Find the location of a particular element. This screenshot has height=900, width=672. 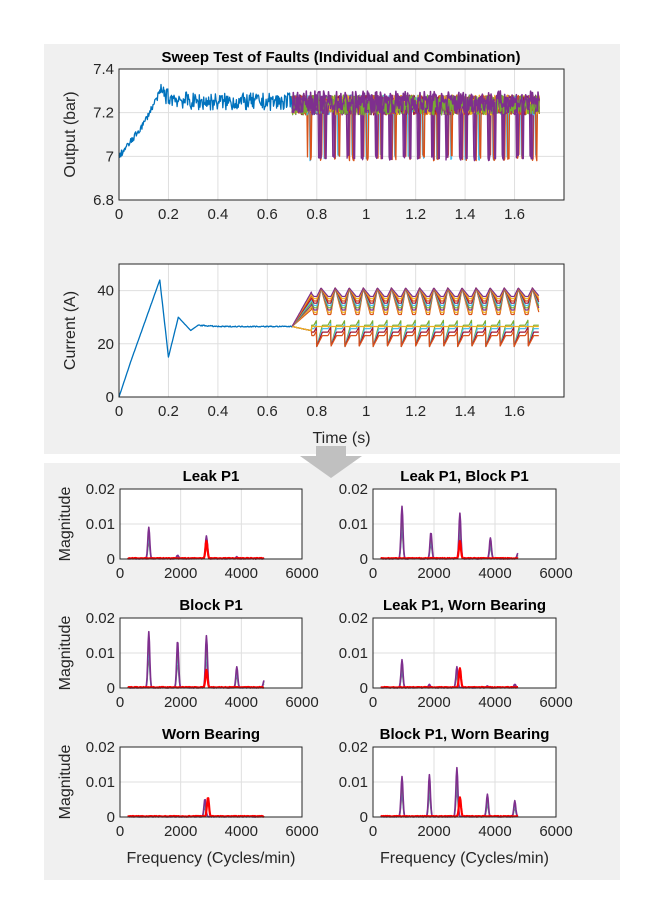

y-axis-label: Current (A) is located at coordinates (70, 330).